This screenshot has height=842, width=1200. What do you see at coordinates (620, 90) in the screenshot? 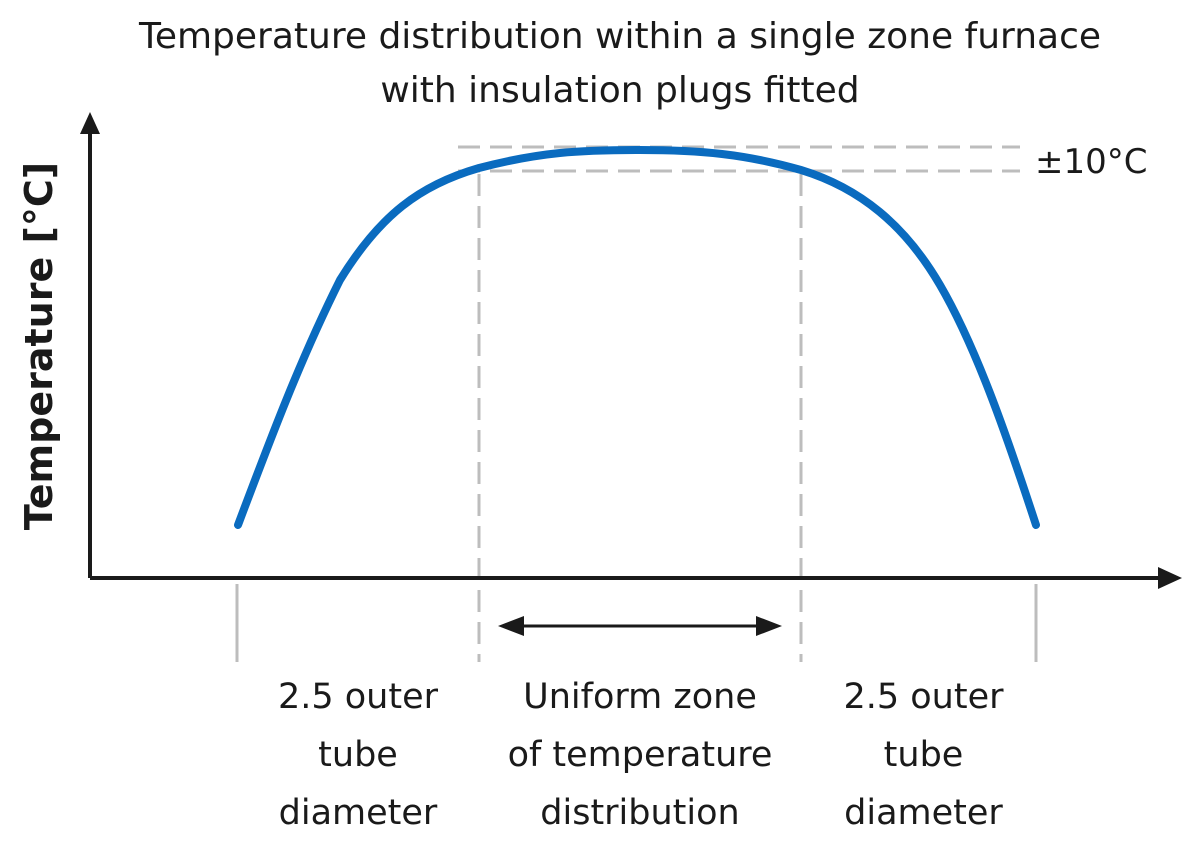
I see `title-line-2: with insulation plugs fitted` at bounding box center [620, 90].